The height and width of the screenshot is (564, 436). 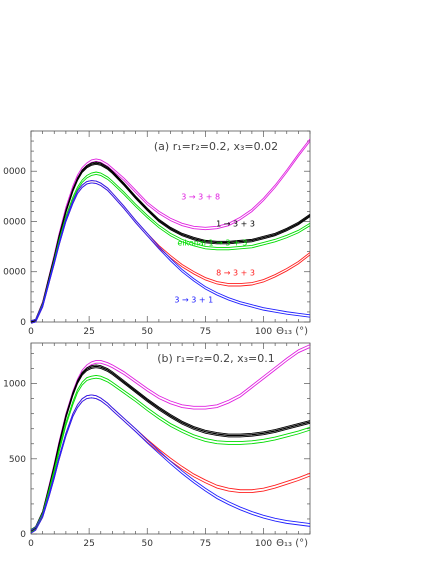 What do you see at coordinates (17, 460) in the screenshot?
I see `y-tick-label: 500` at bounding box center [17, 460].